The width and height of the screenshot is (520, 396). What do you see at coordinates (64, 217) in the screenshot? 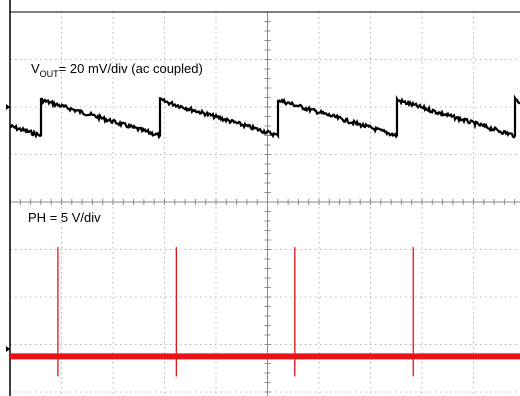
I see `ph-label: PH = 5 V/div` at bounding box center [64, 217].